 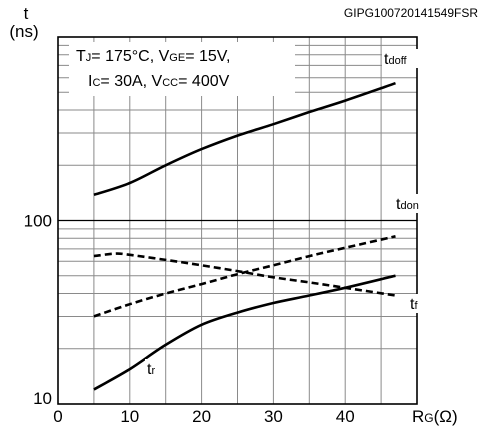 I want to click on conditions-subscript: J, so click(x=89, y=58).